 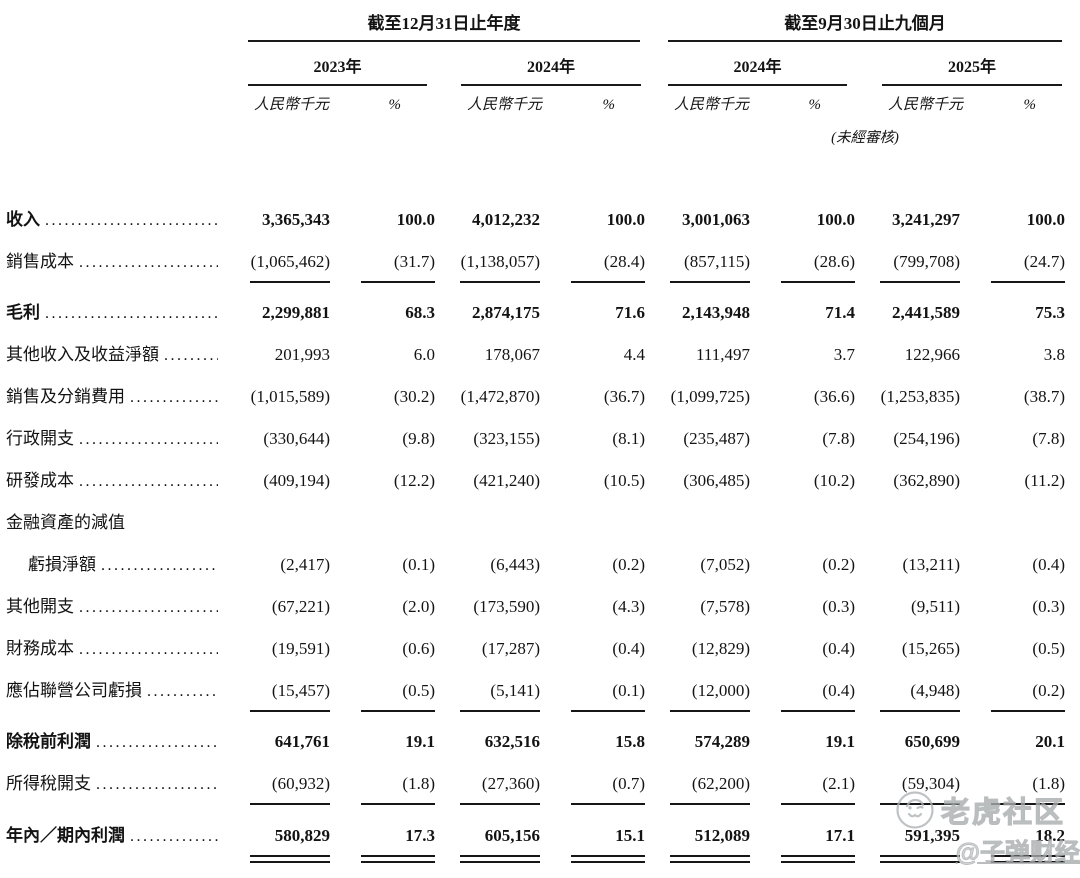 What do you see at coordinates (116, 836) in the screenshot?
I see `row-label: 年內／期內利潤` at bounding box center [116, 836].